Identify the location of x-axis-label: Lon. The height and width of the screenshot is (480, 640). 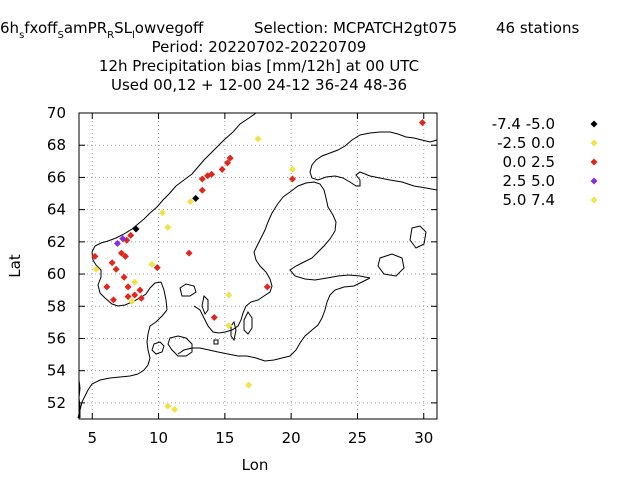
(255, 465).